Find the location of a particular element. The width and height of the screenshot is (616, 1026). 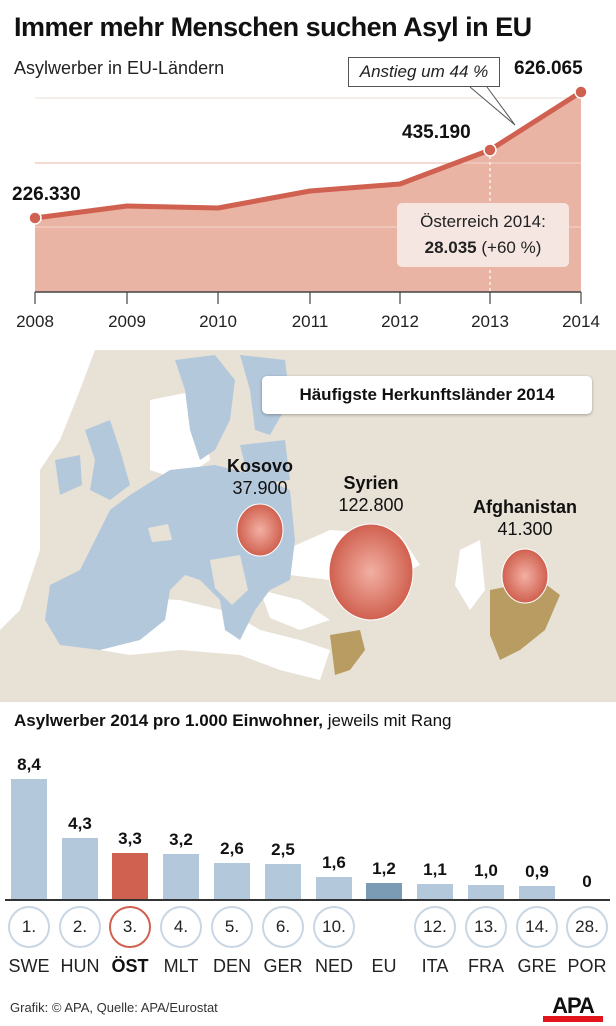

bar-value-gre: 0,9 is located at coordinates (537, 871).